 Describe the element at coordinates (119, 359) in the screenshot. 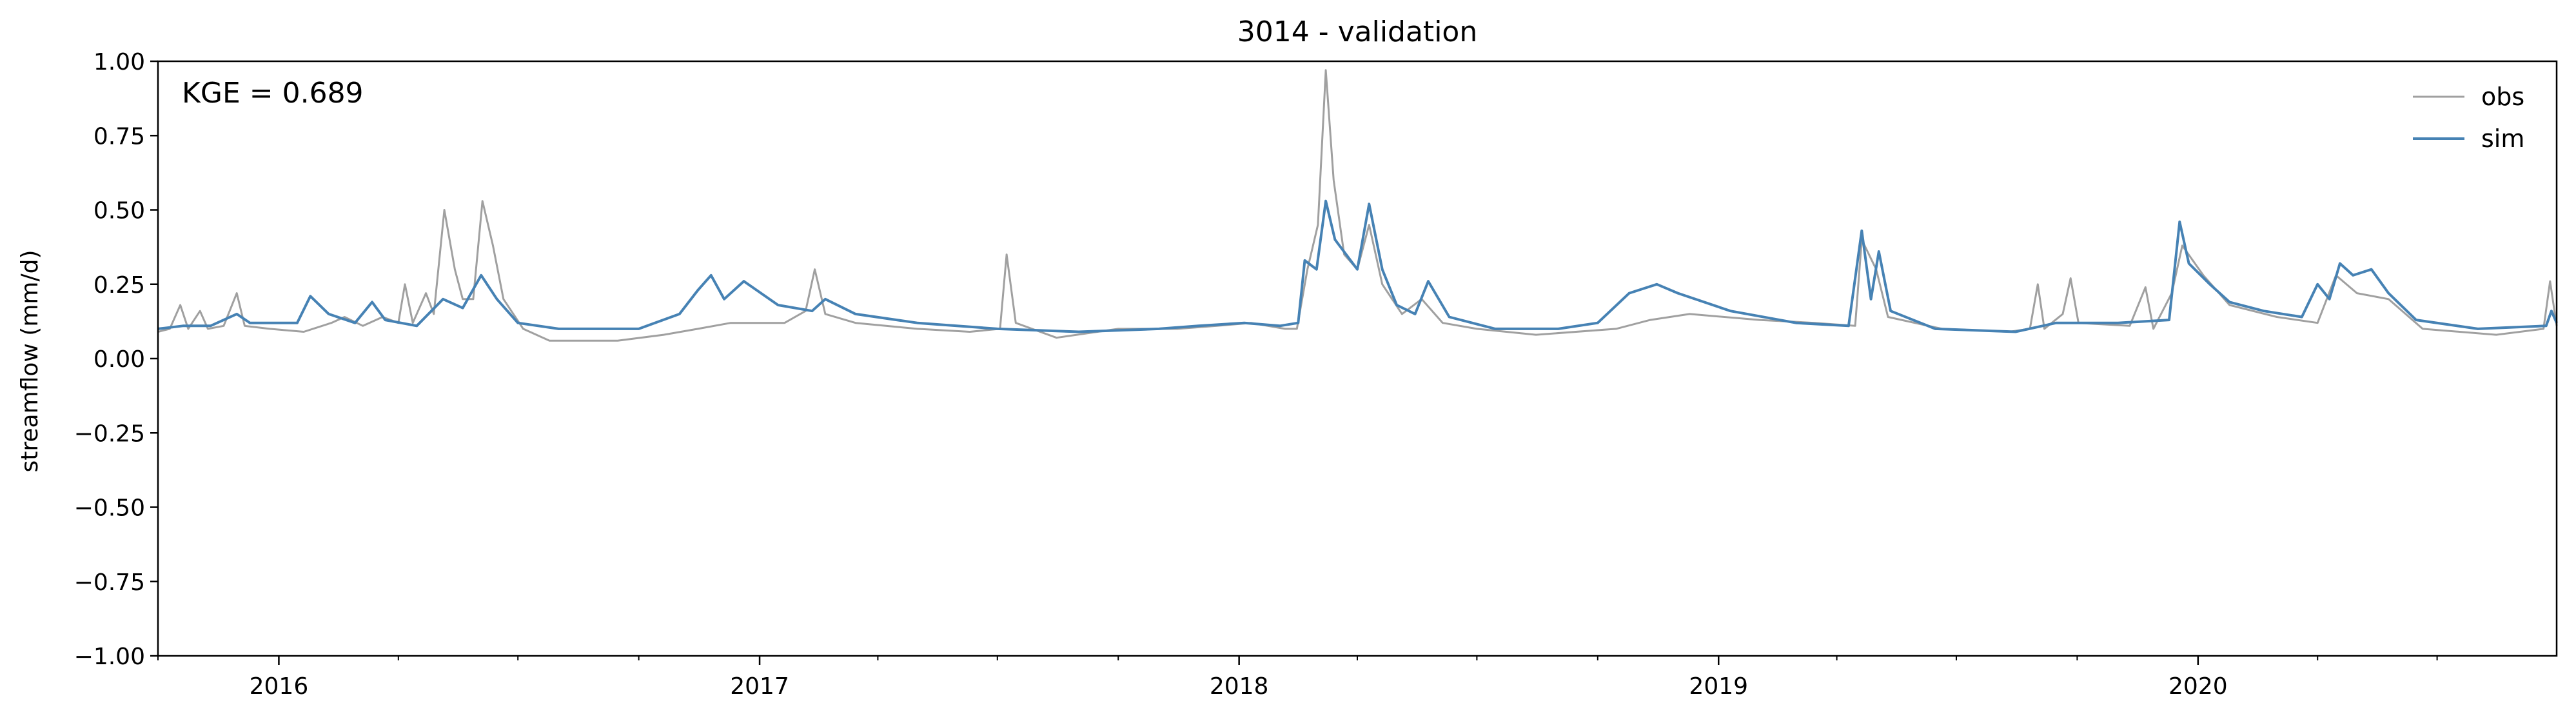

I see `y-tick-label: 0.00` at that location.